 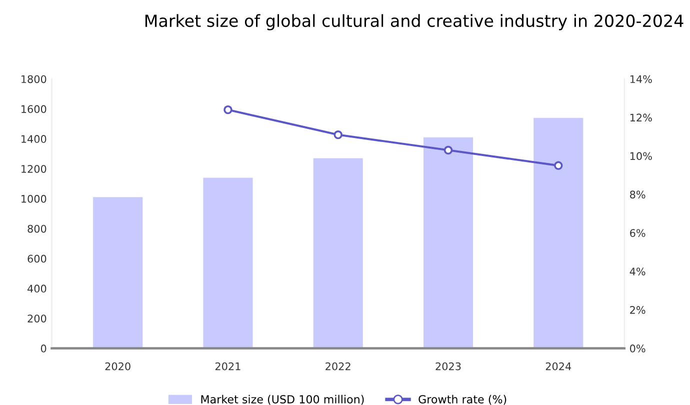 I want to click on x-tick-label: 2023, so click(x=448, y=366).